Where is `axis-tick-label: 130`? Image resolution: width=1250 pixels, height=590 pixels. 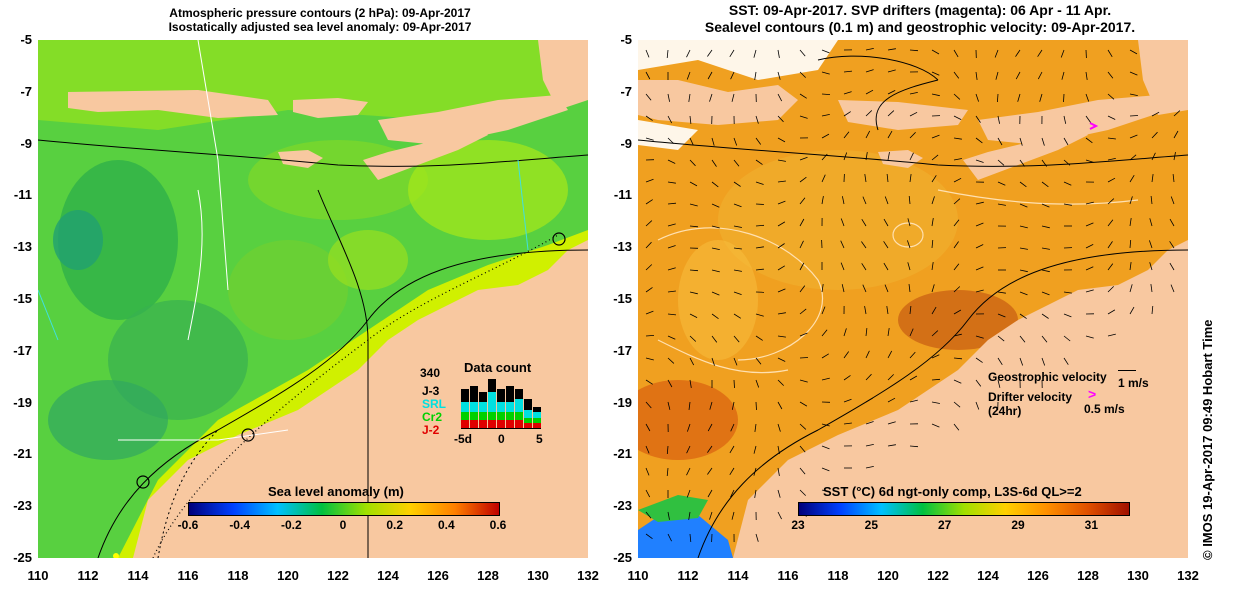
axis-tick-label: 130 is located at coordinates (538, 575).